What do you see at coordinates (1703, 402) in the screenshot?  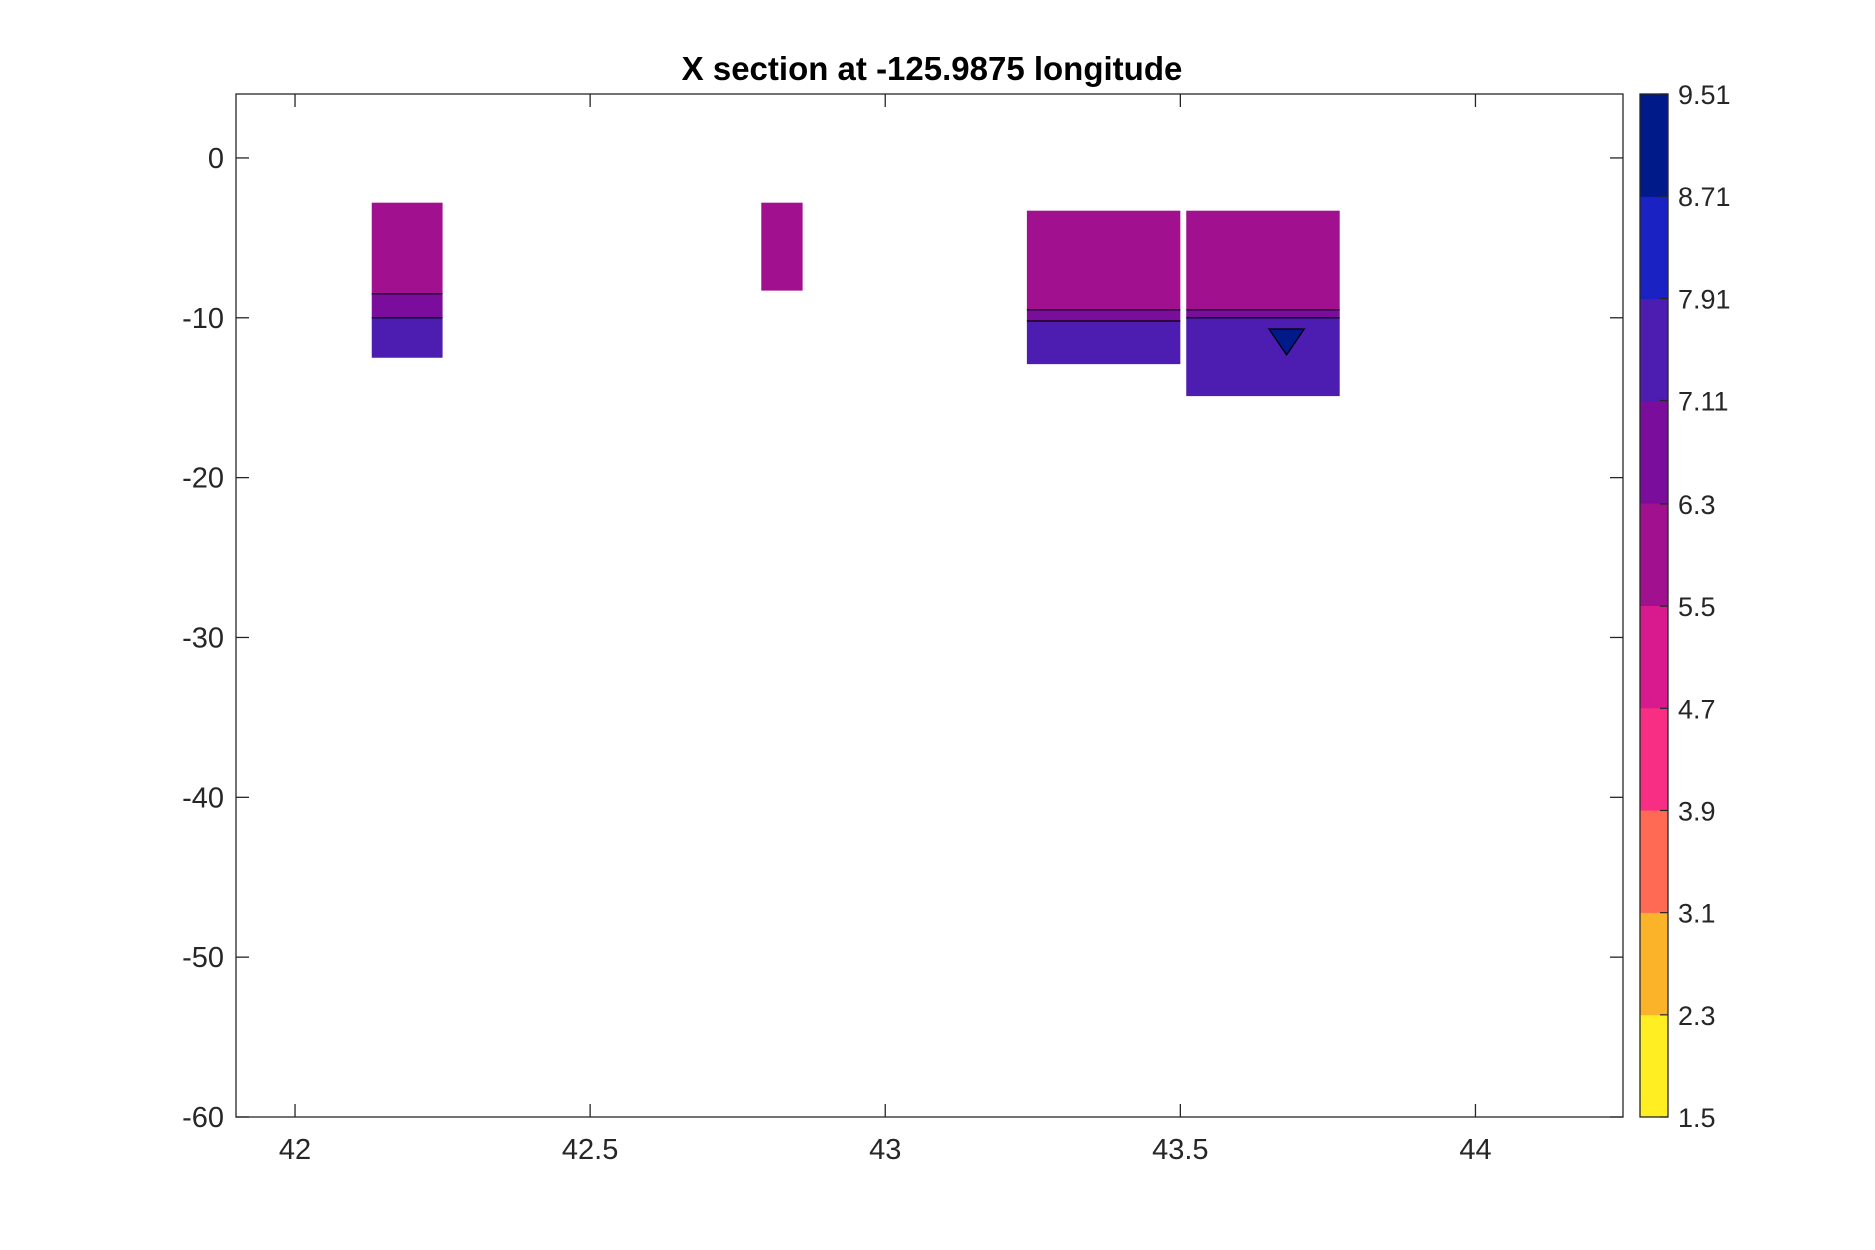 I see `colorbar-tick-label: 7.11` at bounding box center [1703, 402].